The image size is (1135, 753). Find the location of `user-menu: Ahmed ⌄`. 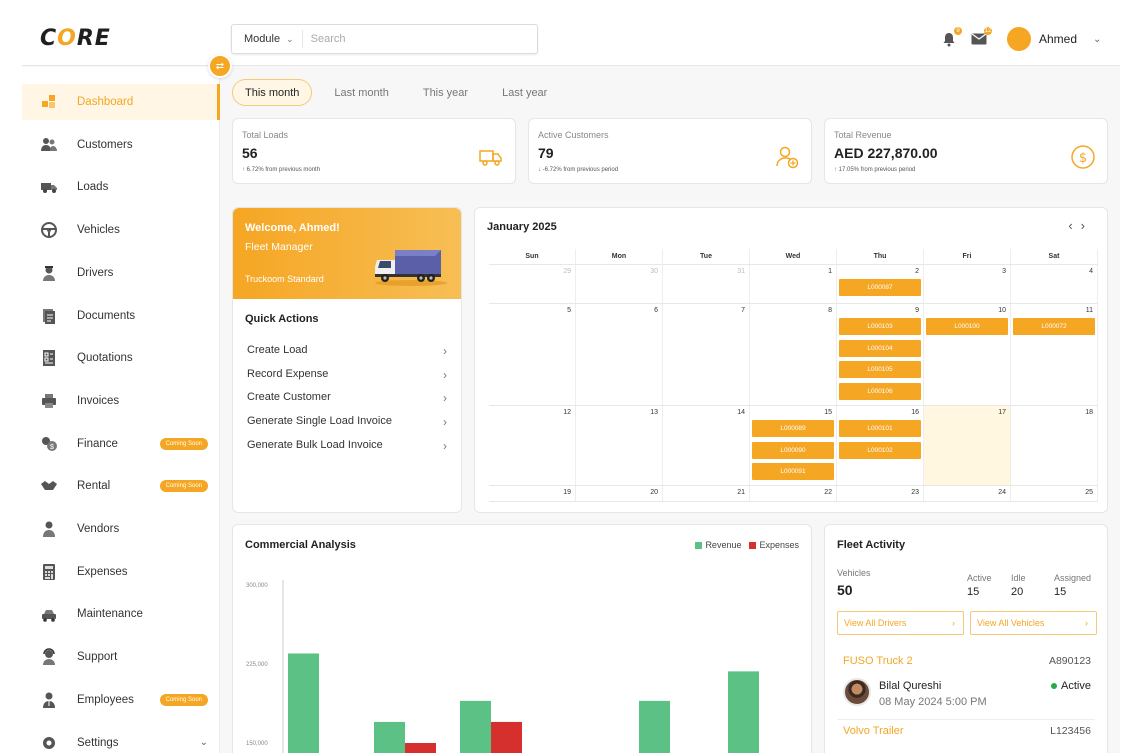

user-menu: Ahmed ⌄ is located at coordinates (1054, 39).